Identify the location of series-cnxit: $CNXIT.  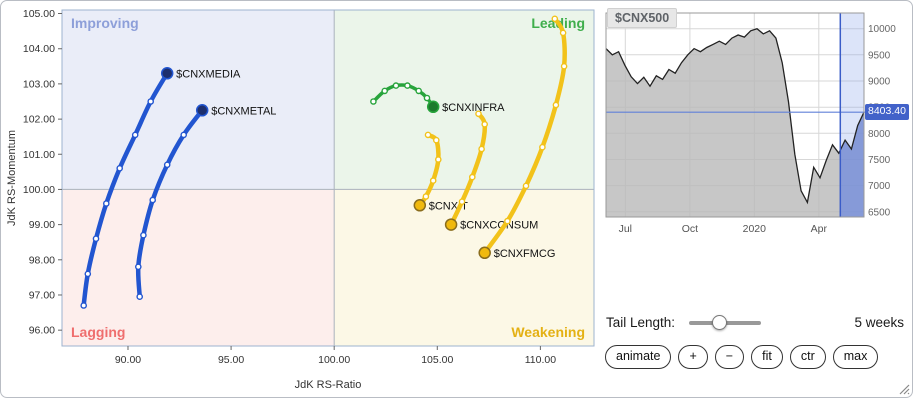
(440, 171).